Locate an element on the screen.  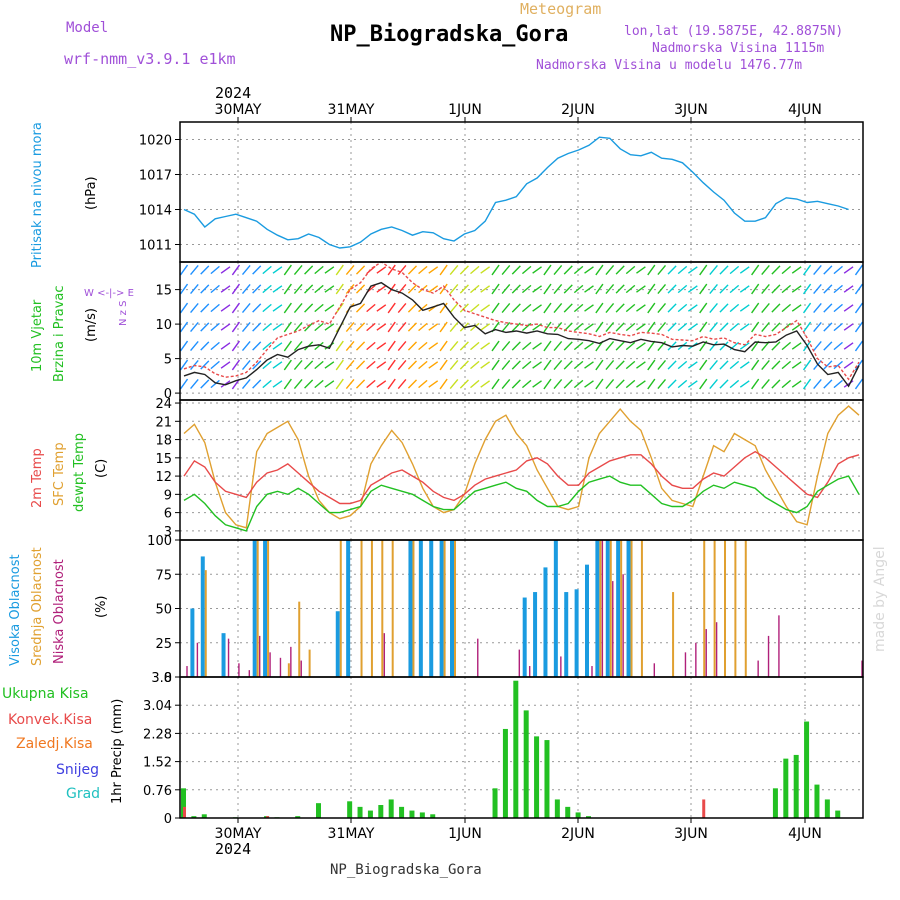
y-tick-label: 15 is located at coordinates (163, 459).